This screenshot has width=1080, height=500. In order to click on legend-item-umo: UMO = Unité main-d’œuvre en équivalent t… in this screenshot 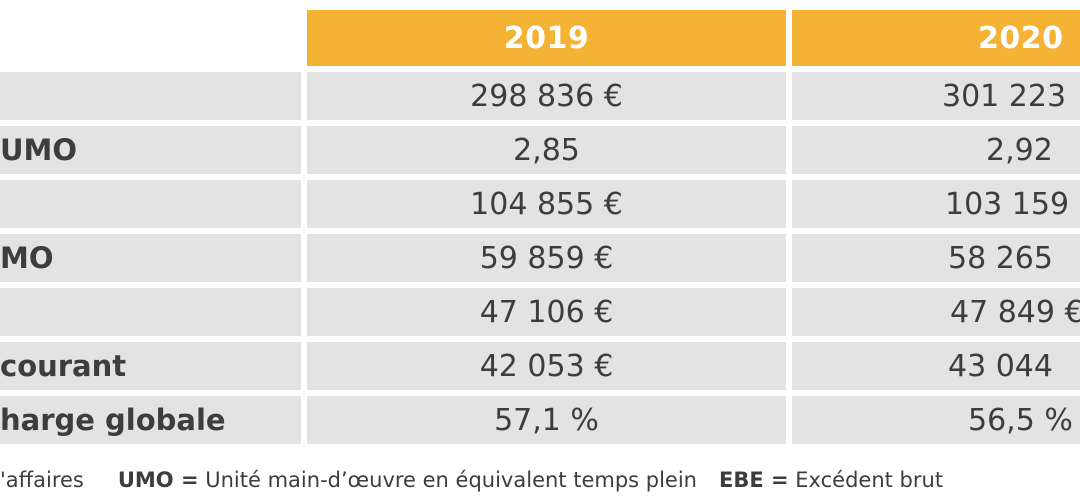, I will do `click(407, 480)`.